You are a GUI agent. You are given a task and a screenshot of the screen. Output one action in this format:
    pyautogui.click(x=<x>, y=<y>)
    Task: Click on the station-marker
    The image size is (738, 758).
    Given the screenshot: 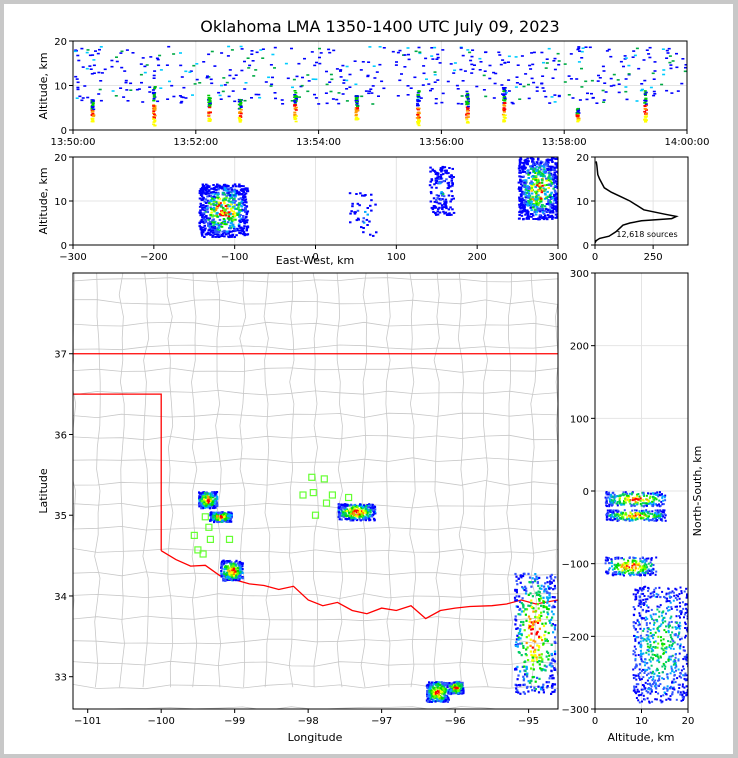 What is the action you would take?
    pyautogui.click(x=229, y=539)
    